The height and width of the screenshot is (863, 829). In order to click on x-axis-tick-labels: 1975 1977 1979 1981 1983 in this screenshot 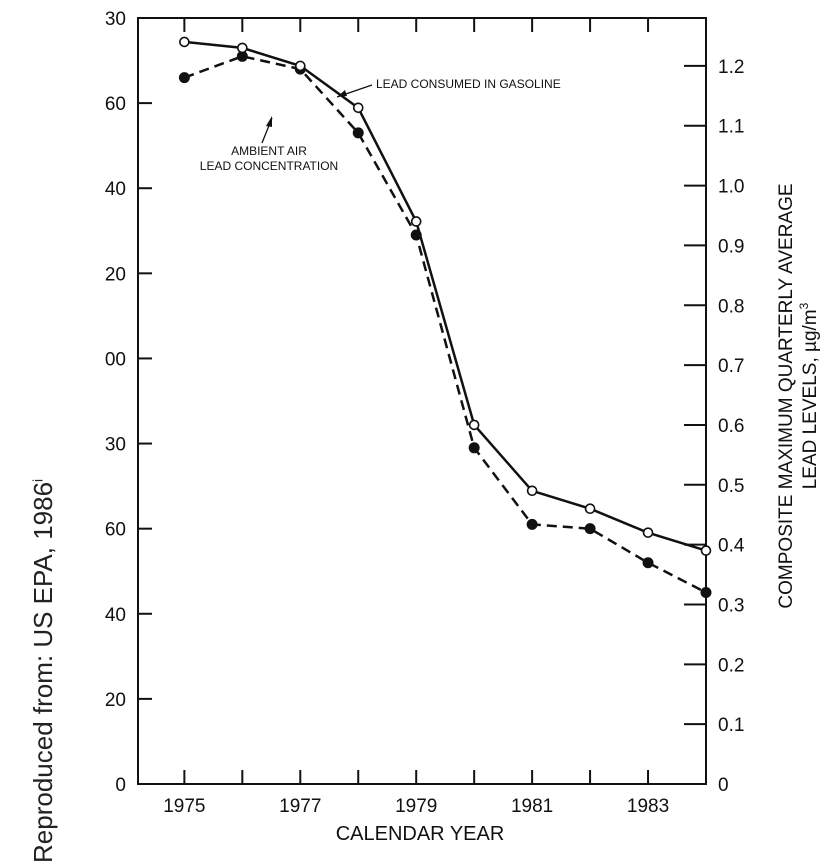, I will do `click(416, 806)`.